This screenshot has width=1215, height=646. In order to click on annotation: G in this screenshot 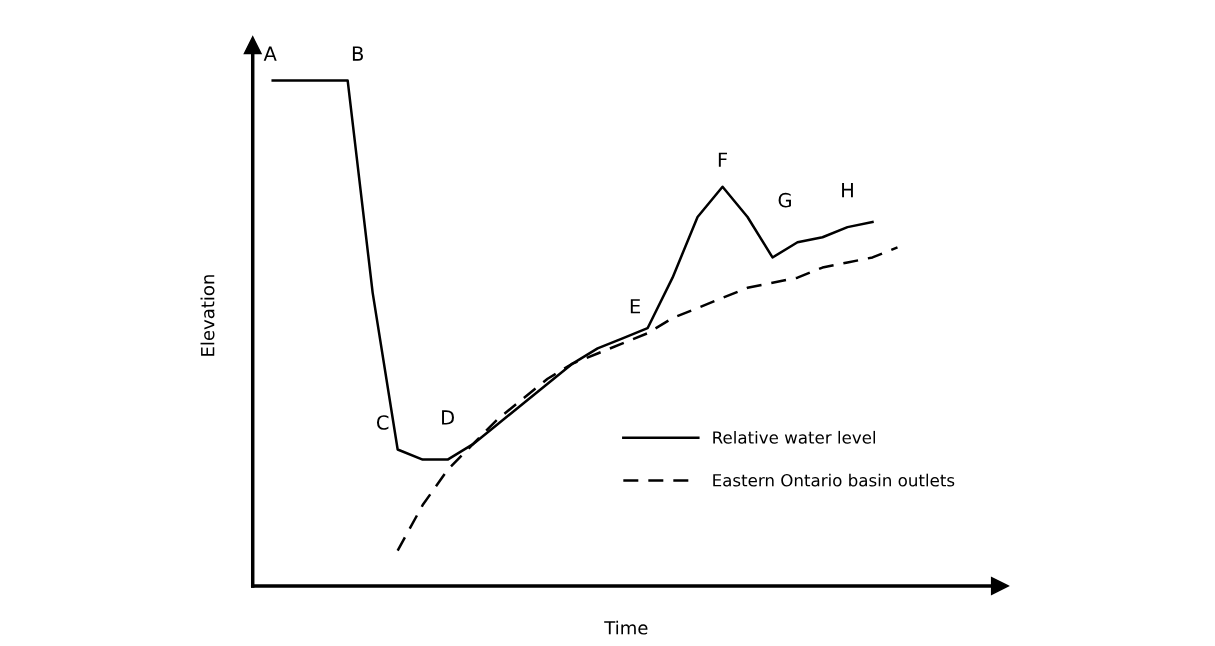, I will do `click(784, 200)`.